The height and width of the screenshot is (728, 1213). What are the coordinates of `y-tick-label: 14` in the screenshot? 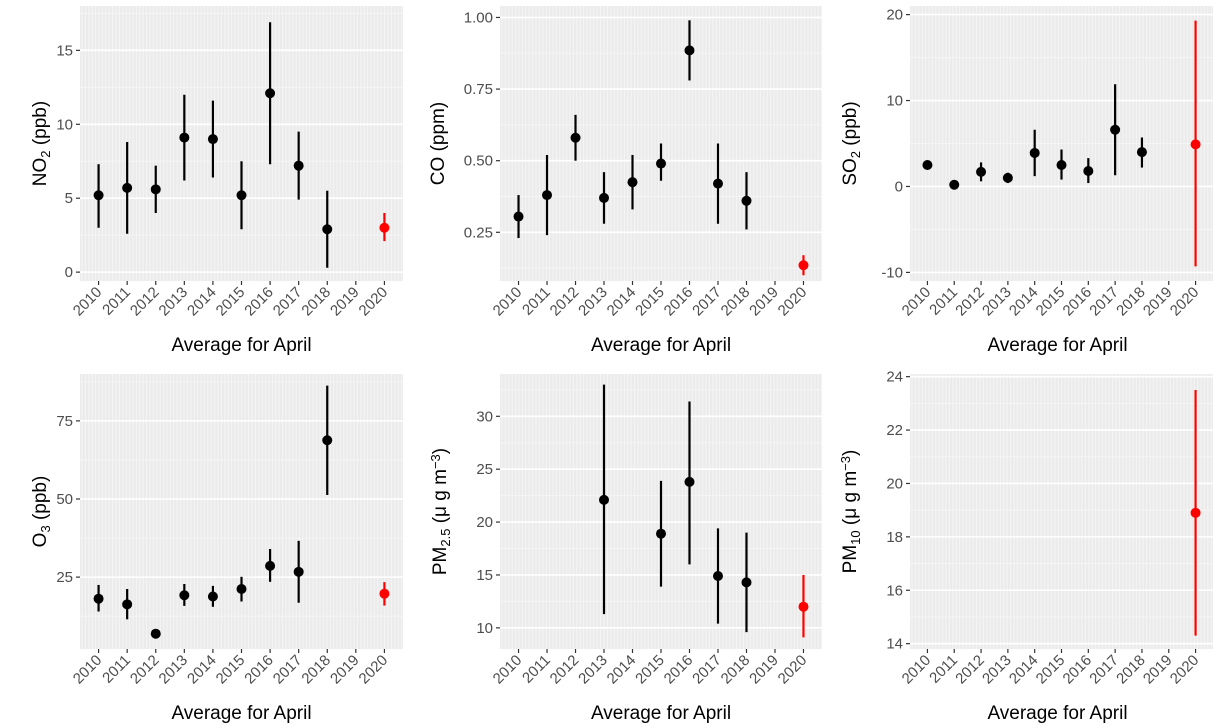 It's located at (894, 644).